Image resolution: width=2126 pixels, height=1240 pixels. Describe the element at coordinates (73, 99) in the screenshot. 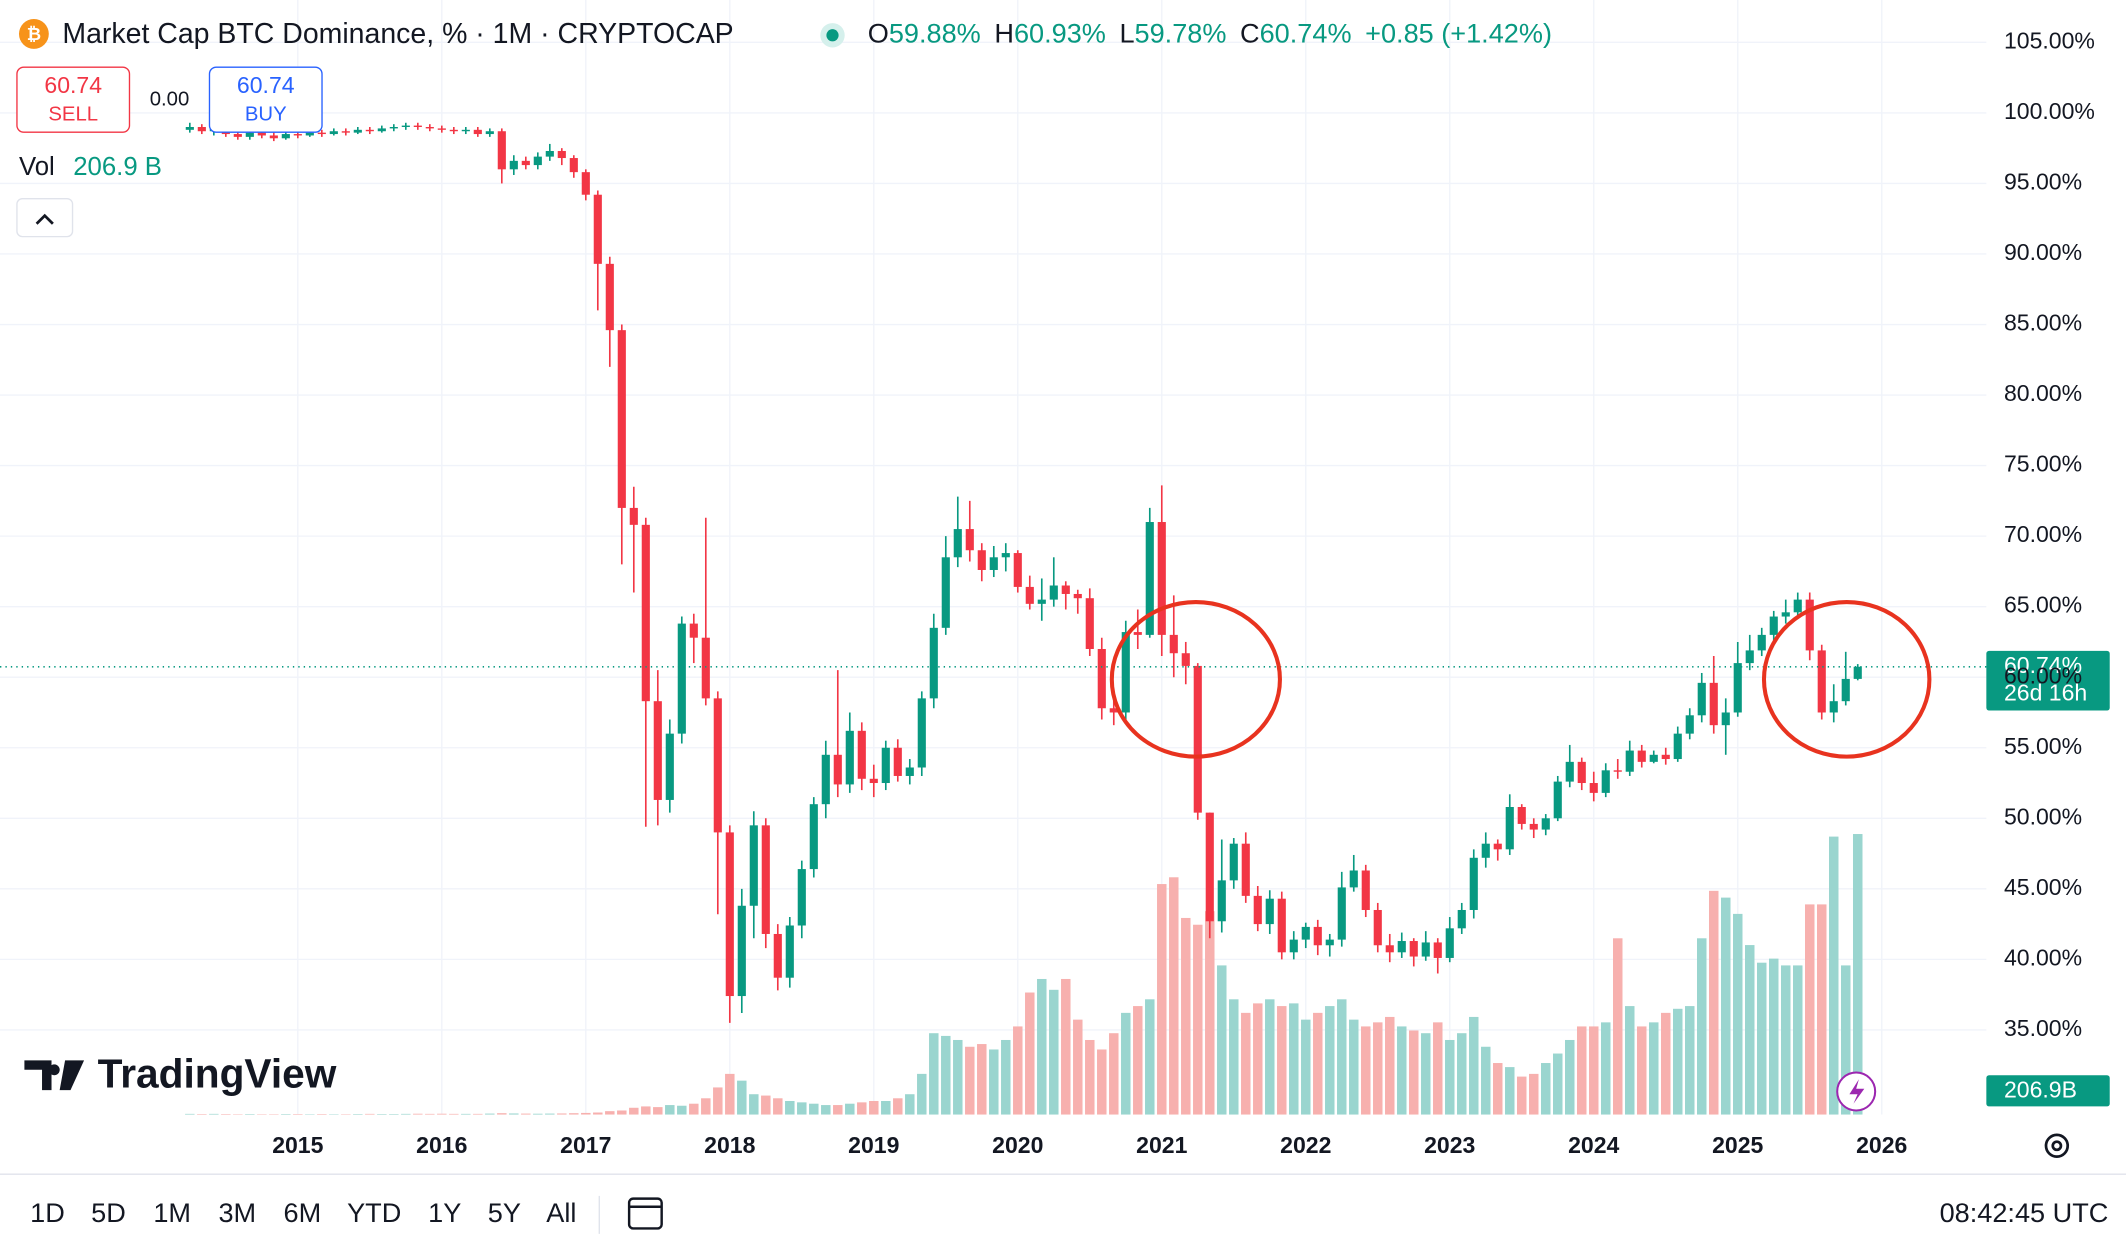

I see `sell-button` at that location.